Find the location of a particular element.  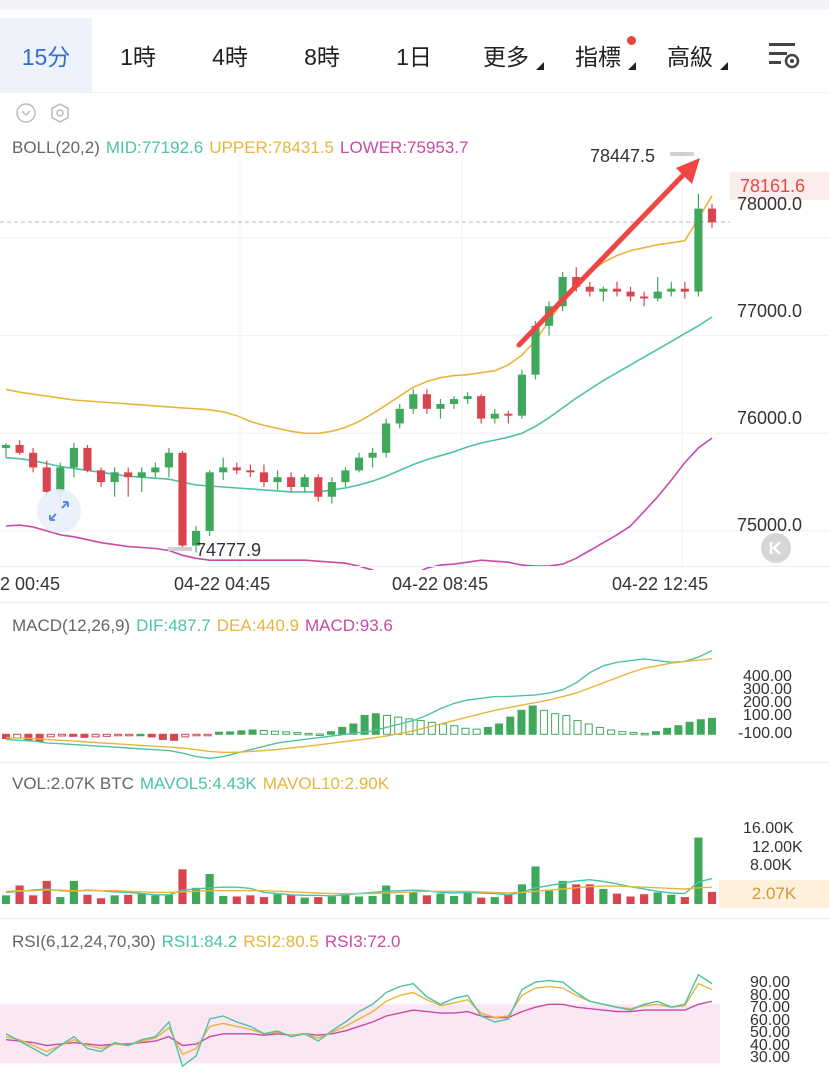

tab-label: 高級 is located at coordinates (690, 57).